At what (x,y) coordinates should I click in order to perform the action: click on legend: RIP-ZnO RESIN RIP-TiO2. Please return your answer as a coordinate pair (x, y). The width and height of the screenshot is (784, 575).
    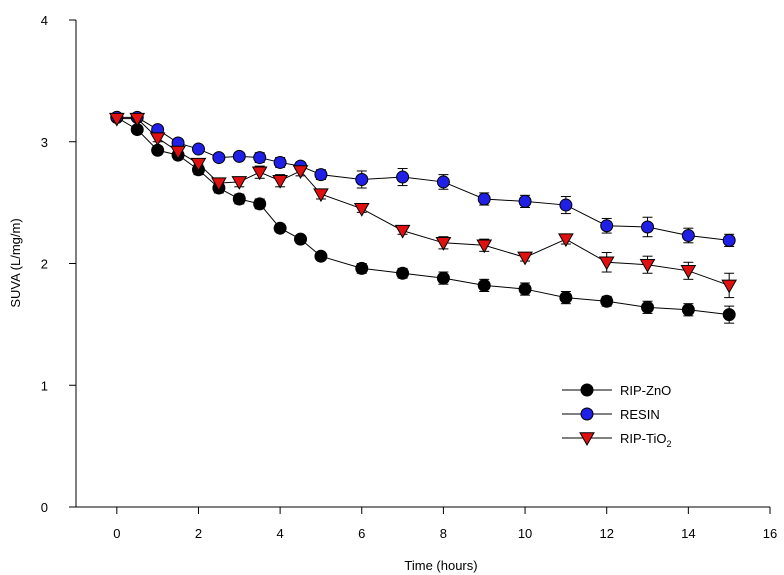
    Looking at the image, I should click on (616, 416).